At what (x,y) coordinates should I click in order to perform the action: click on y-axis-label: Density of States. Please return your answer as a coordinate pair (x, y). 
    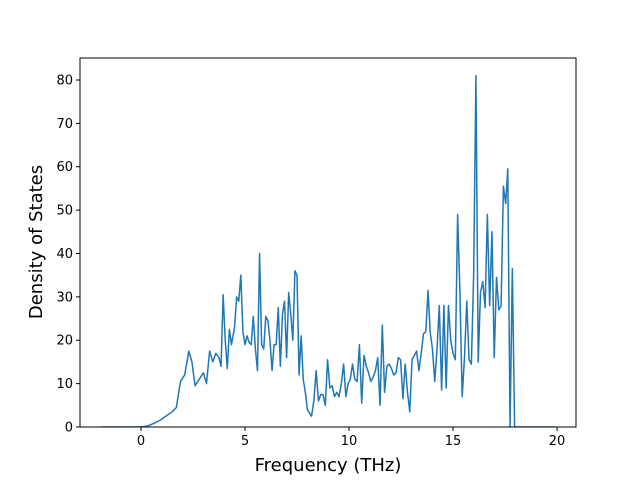
    Looking at the image, I should click on (36, 242).